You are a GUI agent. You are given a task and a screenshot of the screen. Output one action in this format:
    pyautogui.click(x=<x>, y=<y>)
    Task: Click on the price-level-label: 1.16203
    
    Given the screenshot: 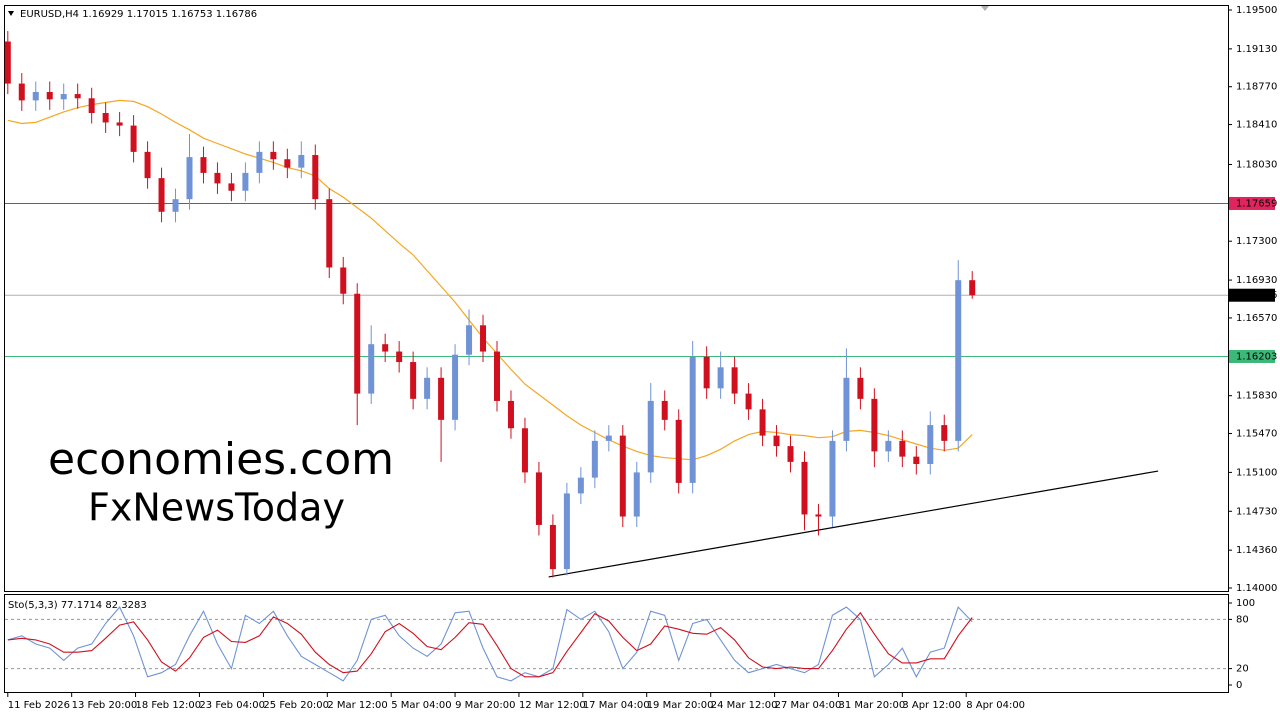 What is the action you would take?
    pyautogui.click(x=1256, y=356)
    